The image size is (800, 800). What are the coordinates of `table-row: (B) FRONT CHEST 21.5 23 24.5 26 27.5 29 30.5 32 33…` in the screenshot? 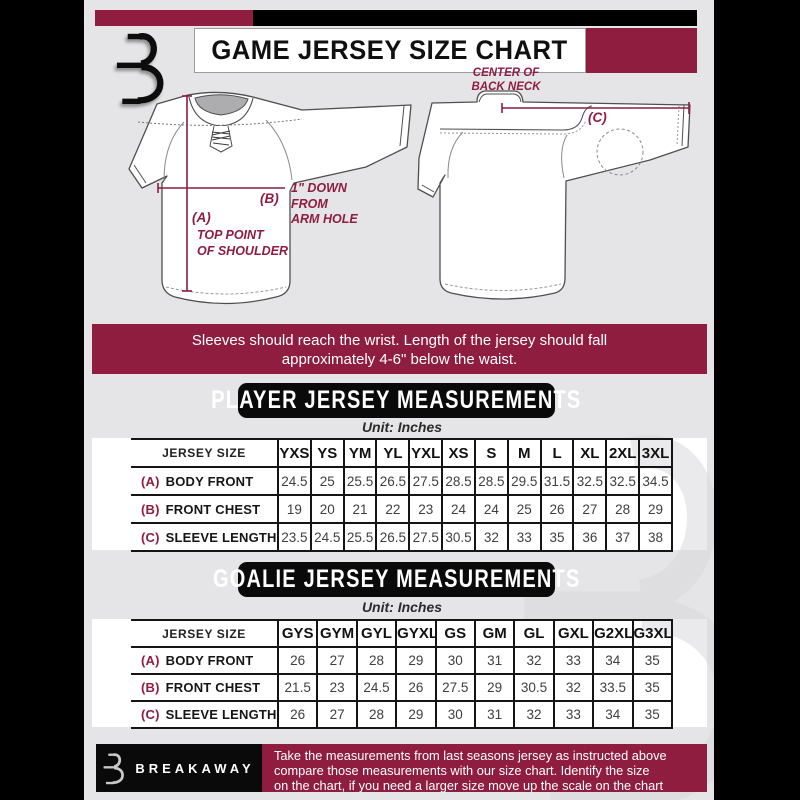 It's located at (402, 687).